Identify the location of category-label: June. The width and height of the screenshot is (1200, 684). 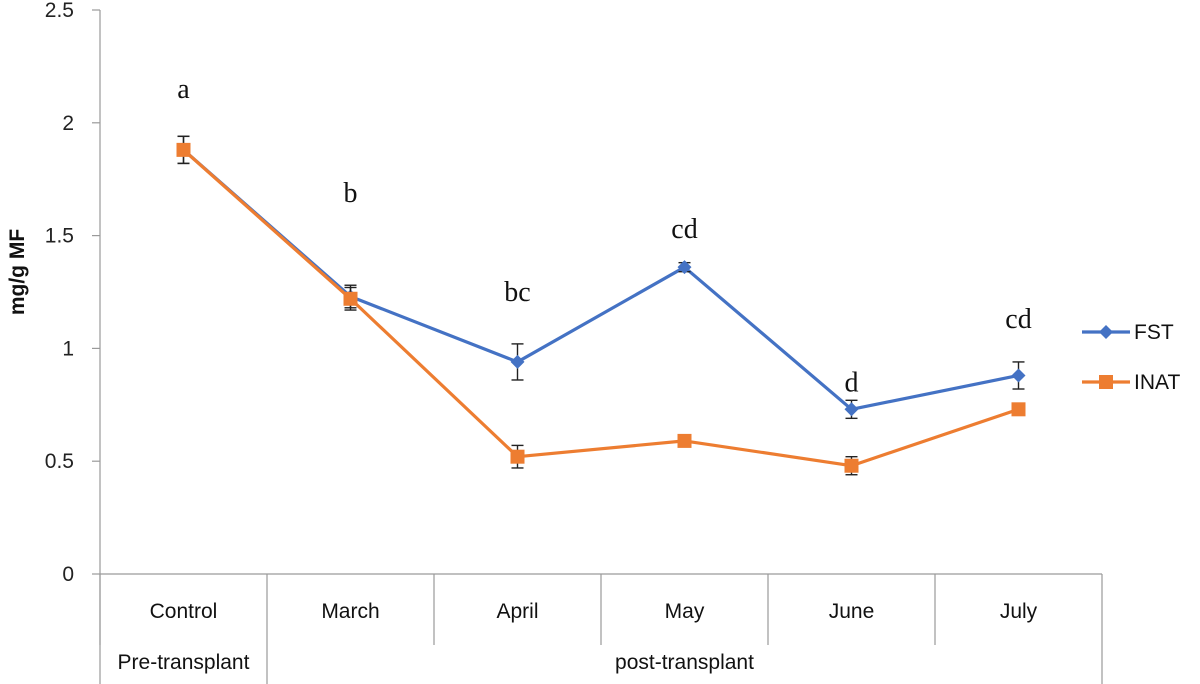
(852, 611).